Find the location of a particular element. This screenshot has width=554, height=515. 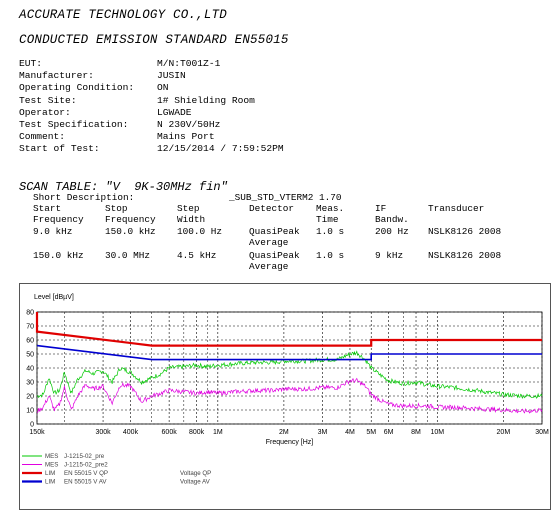

row2-transducer: NSLK8126 2008 is located at coordinates (465, 255).